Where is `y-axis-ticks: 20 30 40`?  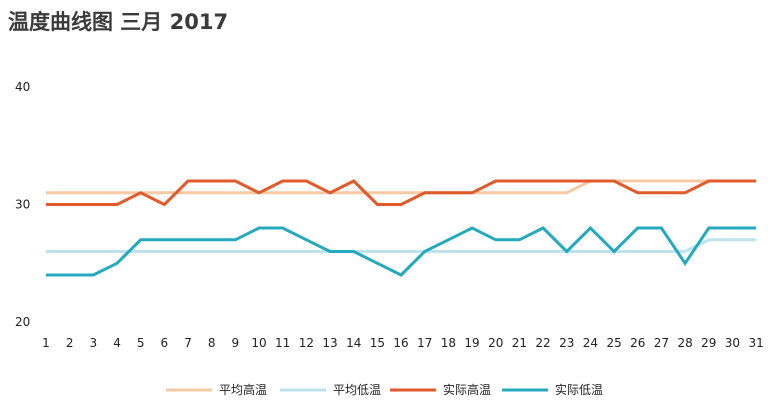
y-axis-ticks: 20 30 40 is located at coordinates (22, 204).